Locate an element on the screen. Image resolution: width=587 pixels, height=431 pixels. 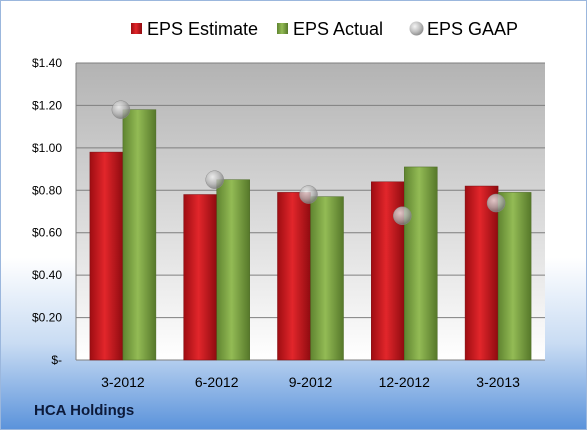
y-tick-label: $1.20 is located at coordinates (47, 105).